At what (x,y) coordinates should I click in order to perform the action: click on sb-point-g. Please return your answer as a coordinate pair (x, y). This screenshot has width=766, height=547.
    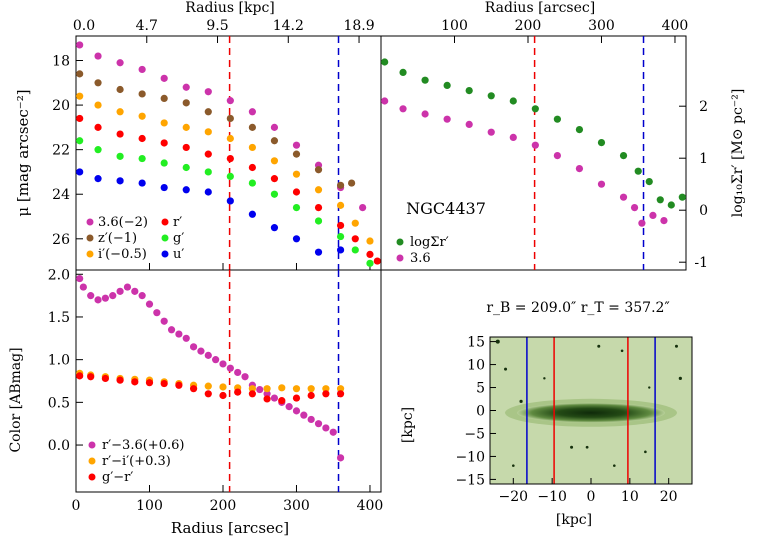
    Looking at the image, I should click on (318, 221).